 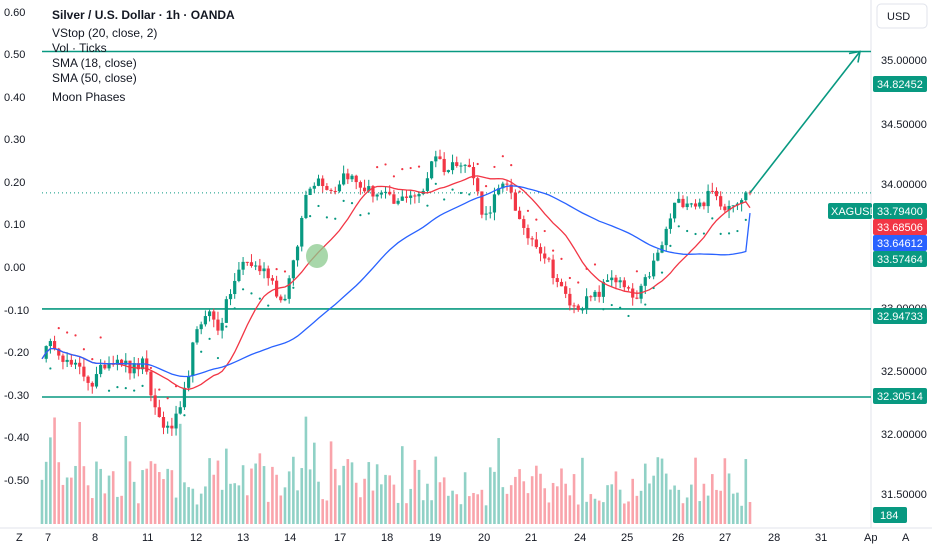 I want to click on projection-arrowhead, so click(x=854, y=56).